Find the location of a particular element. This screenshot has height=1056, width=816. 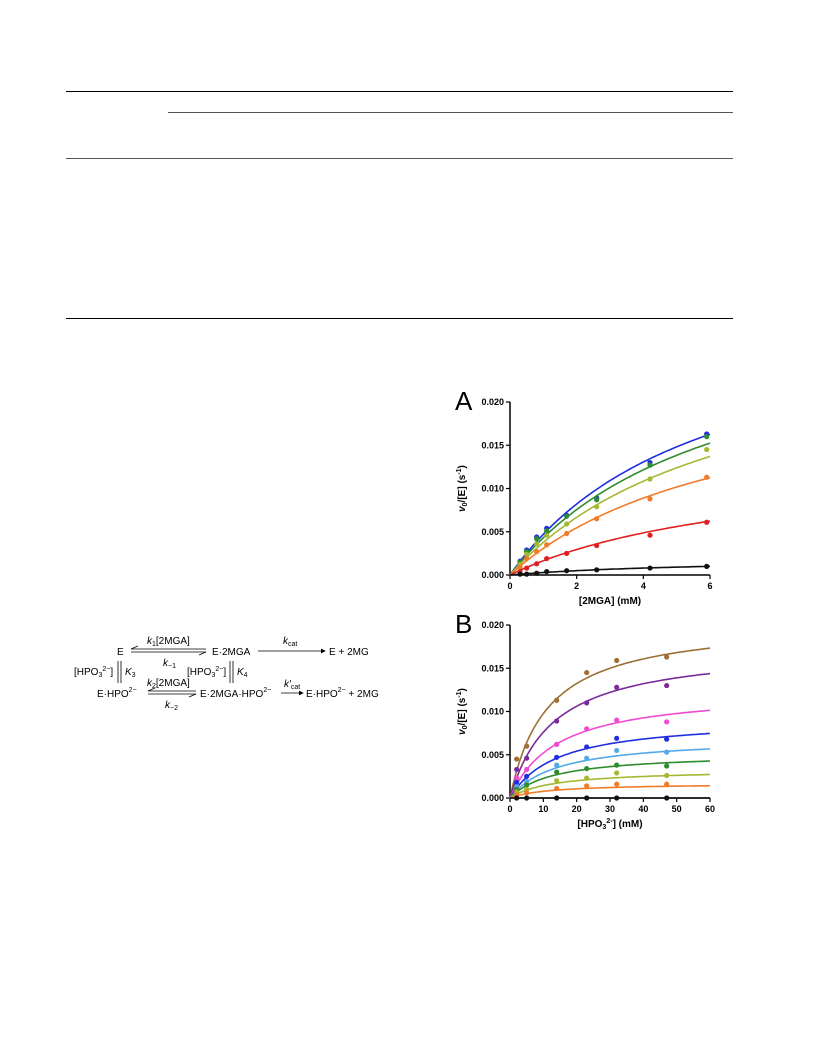

table-header-subrule is located at coordinates (450, 112).